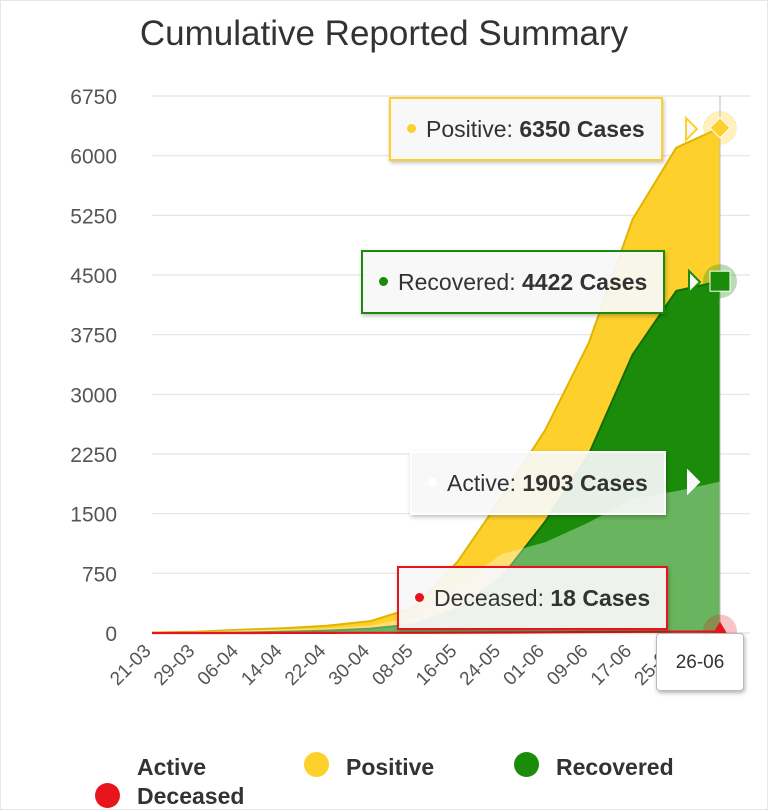 The image size is (768, 810). What do you see at coordinates (482, 483) in the screenshot?
I see `tooltip-active-label: Active:` at bounding box center [482, 483].